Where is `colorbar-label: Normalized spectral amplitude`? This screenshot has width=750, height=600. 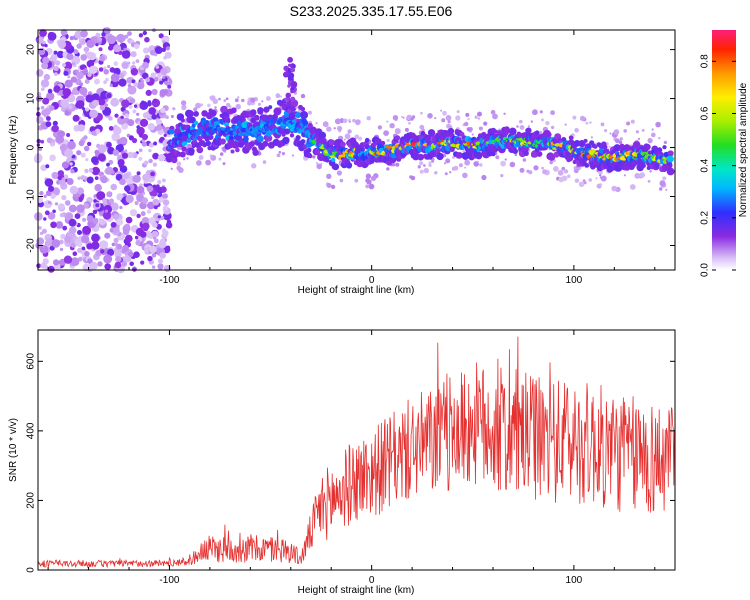 colorbar-label: Normalized spectral amplitude is located at coordinates (743, 149).